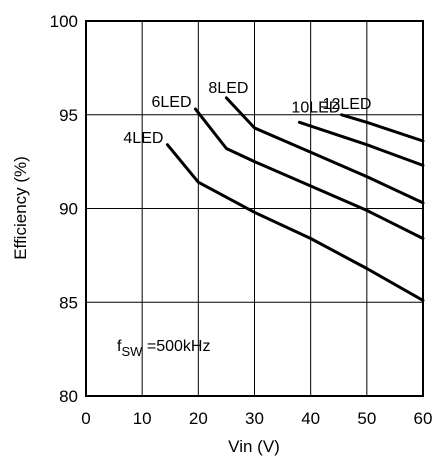  Describe the element at coordinates (423, 418) in the screenshot. I see `x-tick-label: 60` at that location.